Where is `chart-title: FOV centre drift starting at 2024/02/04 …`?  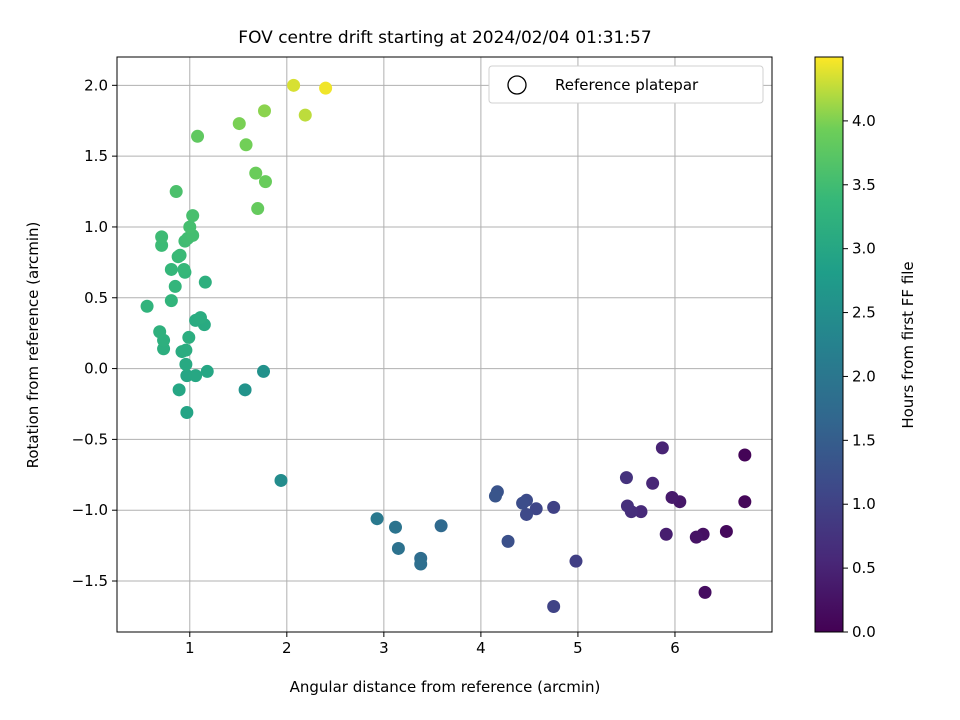 chart-title: FOV centre drift starting at 2024/02/04 … is located at coordinates (444, 38).